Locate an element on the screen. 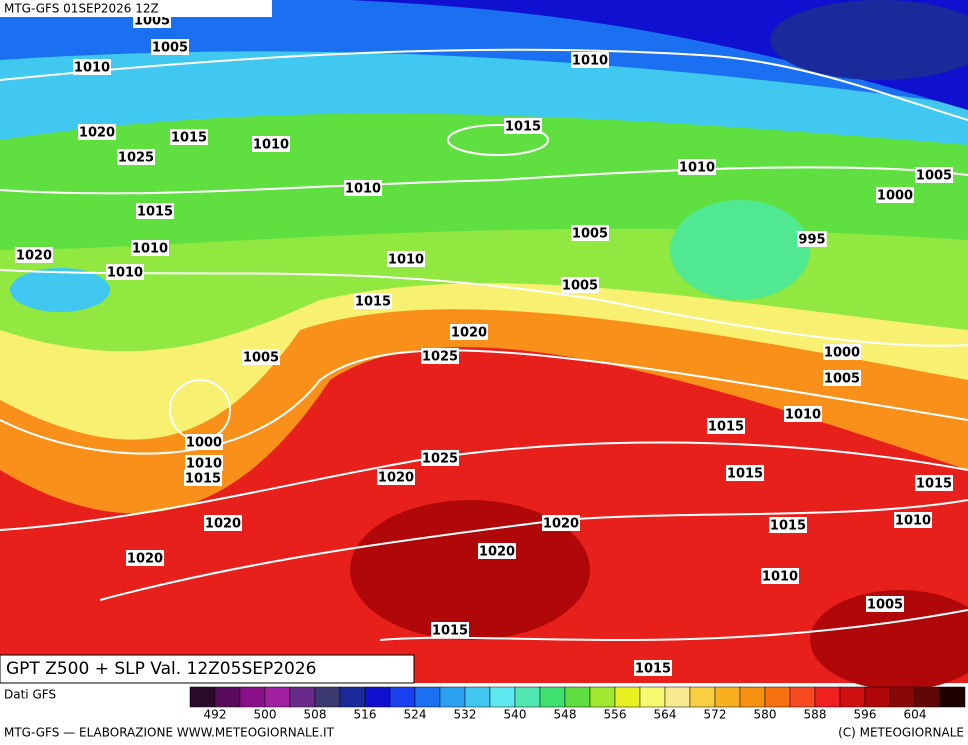 This screenshot has height=745, width=968. caption-box is located at coordinates (207, 669).